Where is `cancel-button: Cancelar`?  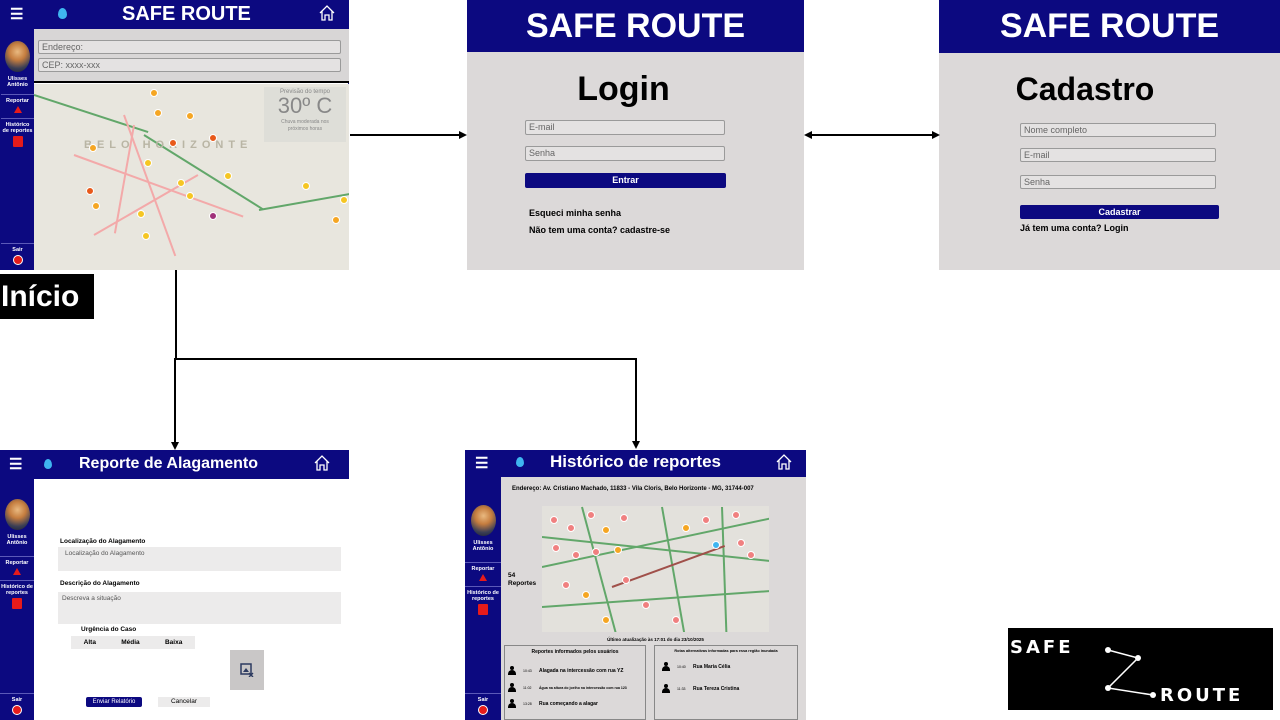
cancel-button: Cancelar is located at coordinates (184, 702).